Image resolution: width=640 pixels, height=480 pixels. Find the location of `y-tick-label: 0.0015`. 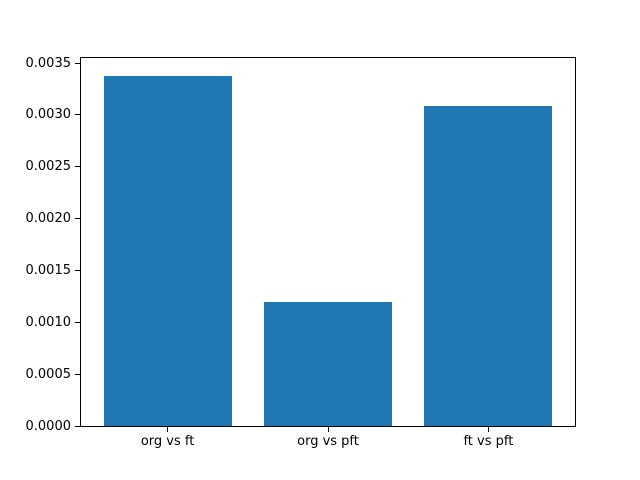

y-tick-label: 0.0015 is located at coordinates (48, 270).